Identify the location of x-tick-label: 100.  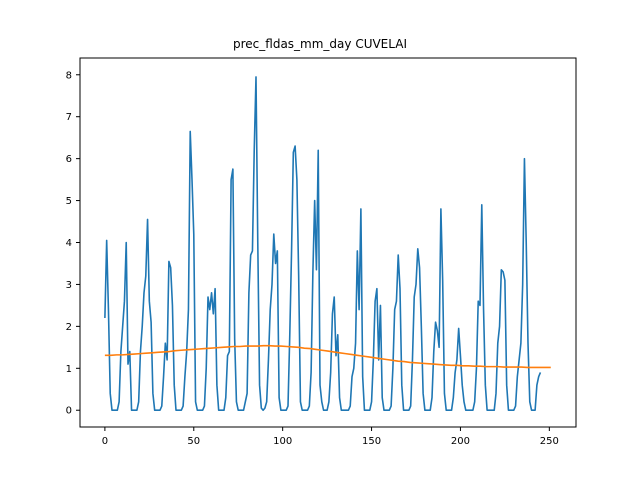
(282, 441).